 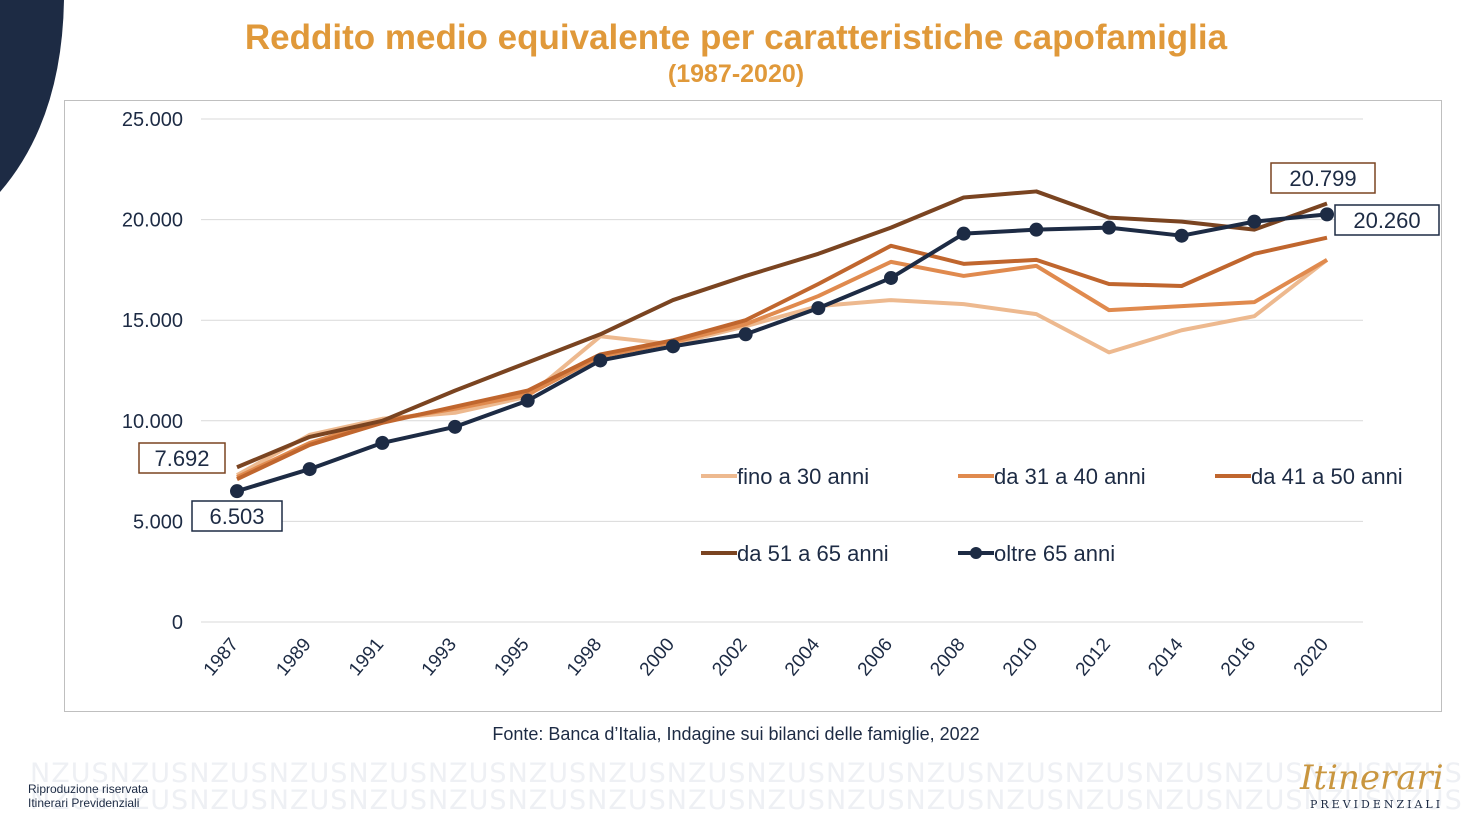 What do you see at coordinates (813, 553) in the screenshot?
I see `legend-label: da 51 a 65 anni` at bounding box center [813, 553].